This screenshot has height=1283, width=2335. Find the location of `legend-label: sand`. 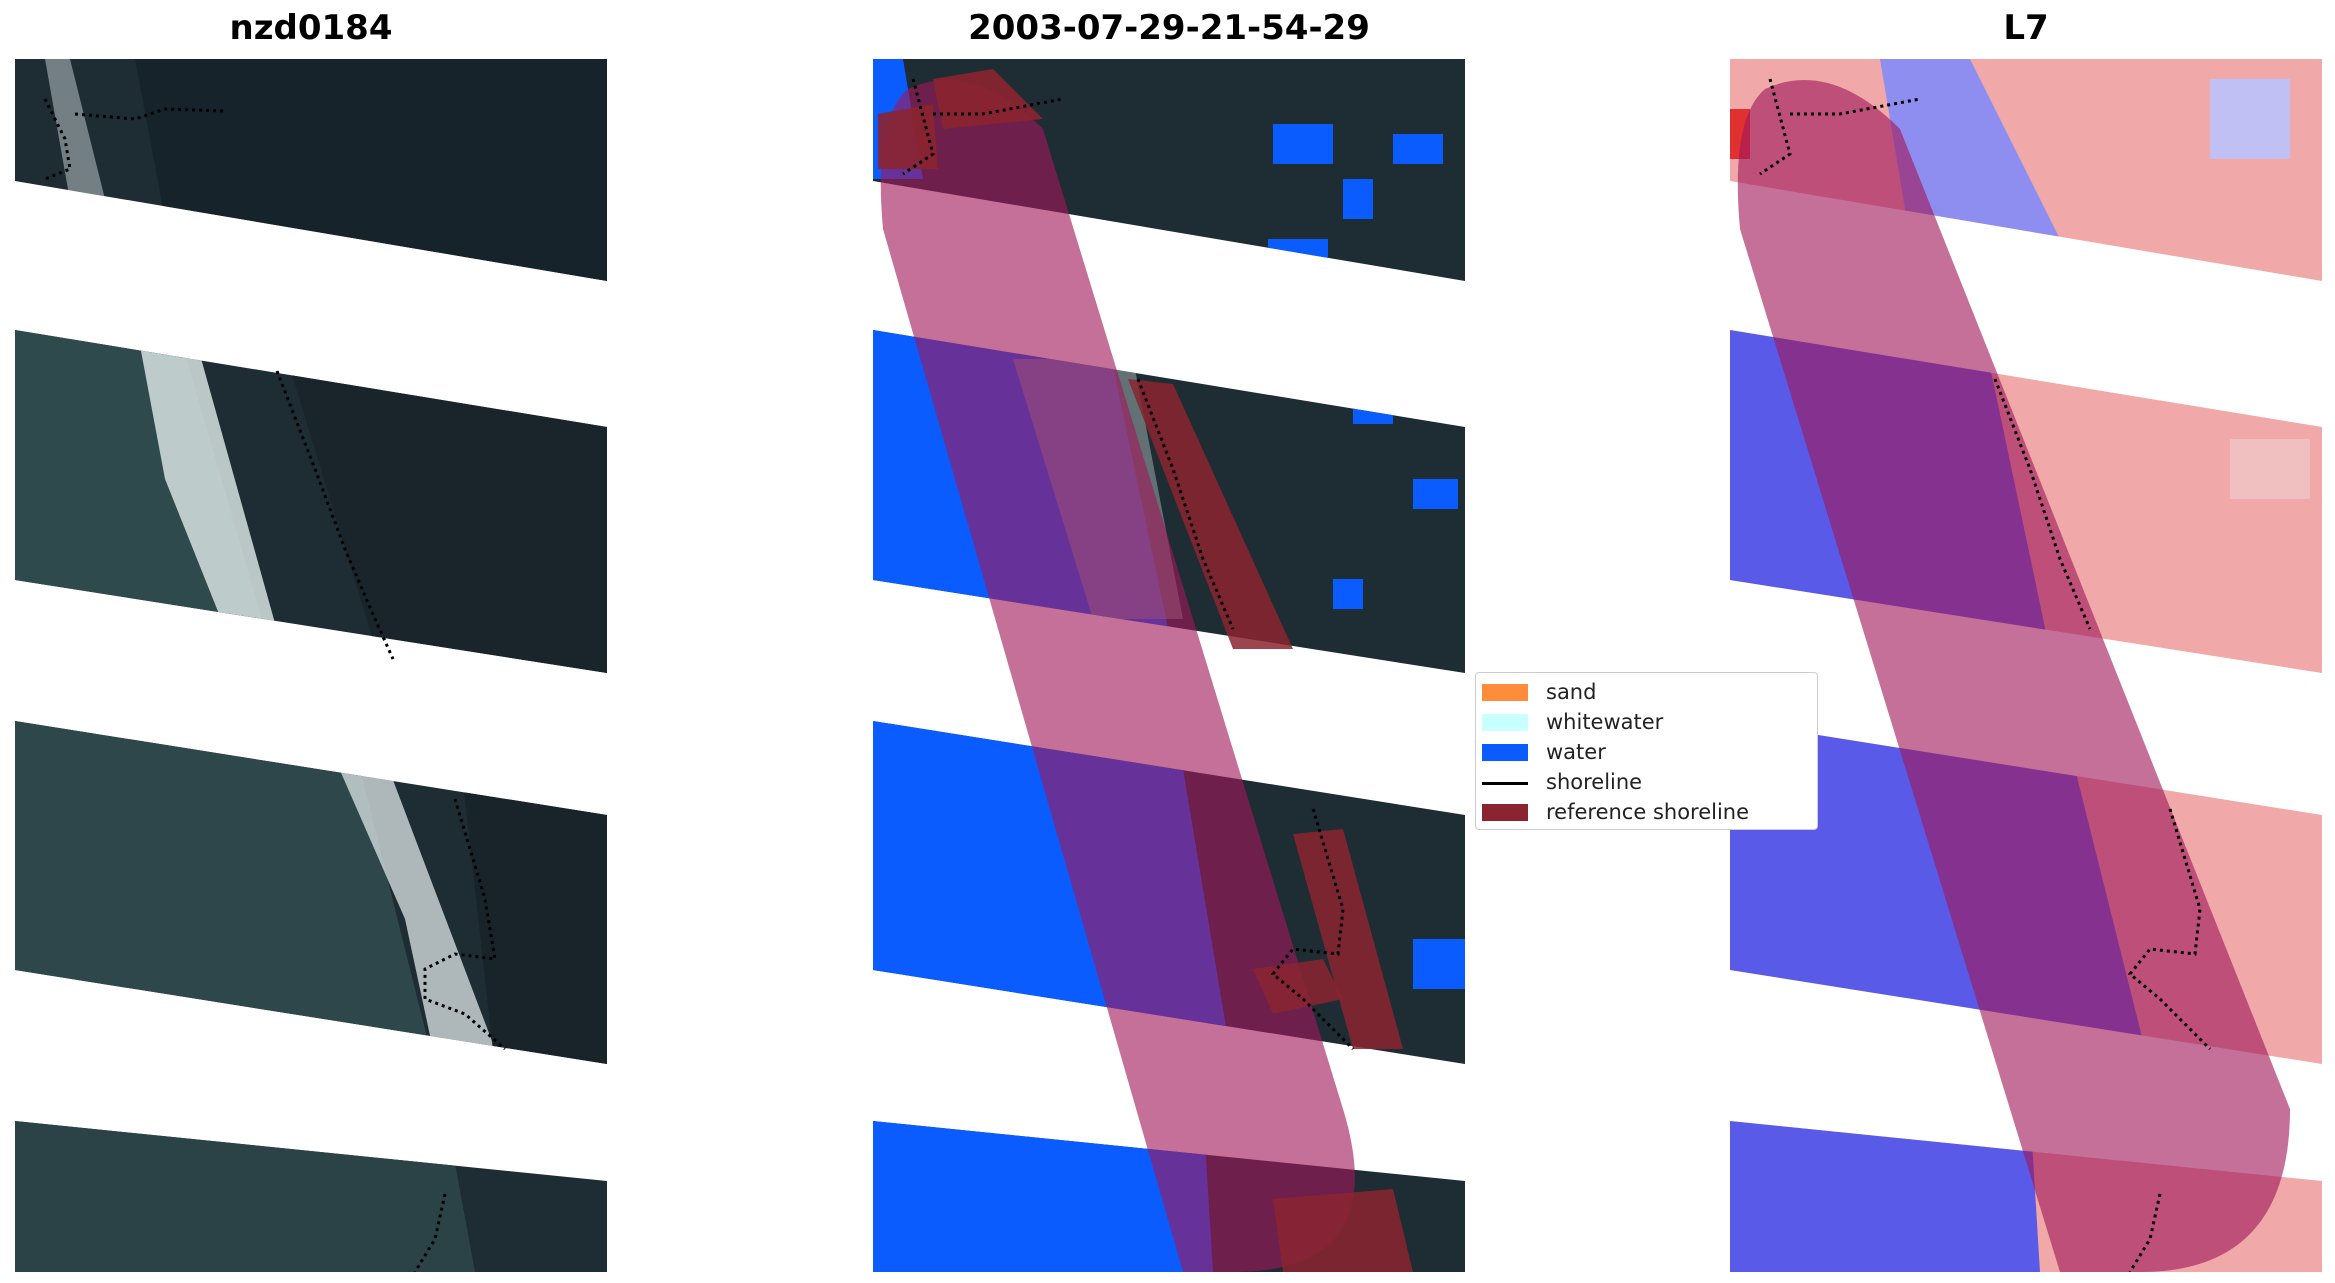

legend-label: sand is located at coordinates (1571, 692).